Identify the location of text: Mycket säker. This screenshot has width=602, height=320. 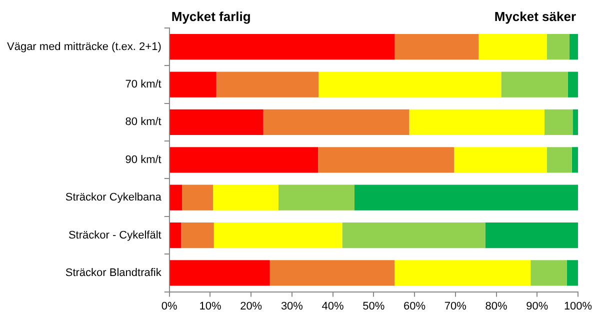
(535, 16).